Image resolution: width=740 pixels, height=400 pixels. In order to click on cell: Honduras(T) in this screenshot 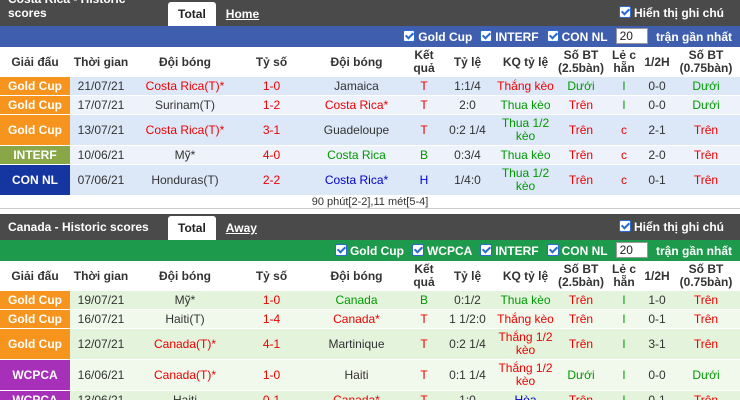, I will do `click(185, 180)`.